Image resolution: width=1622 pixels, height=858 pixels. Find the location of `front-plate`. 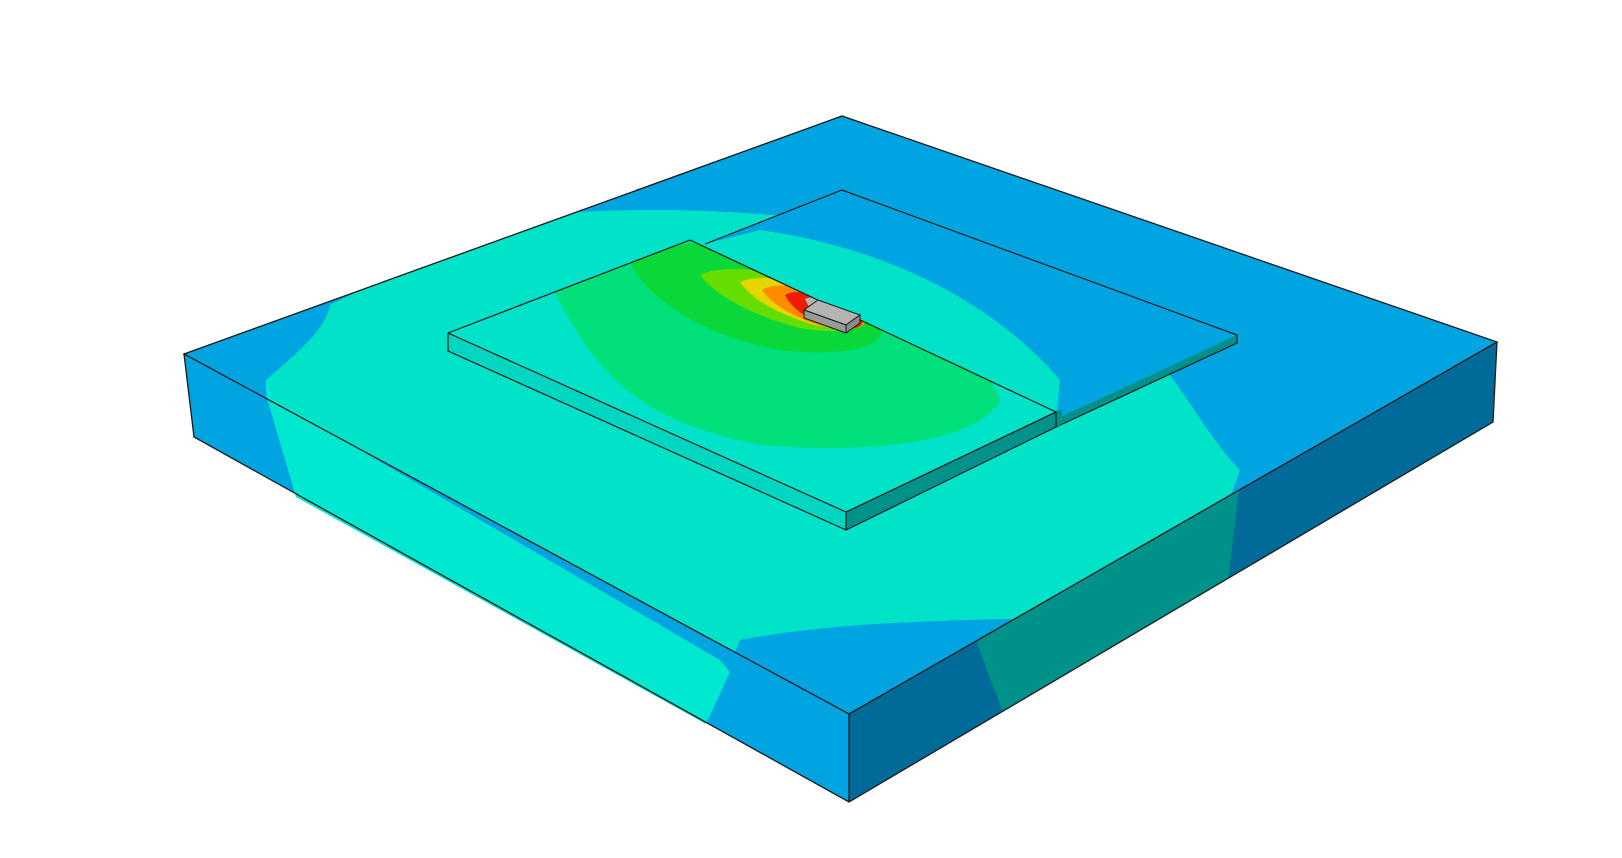

front-plate is located at coordinates (754, 385).